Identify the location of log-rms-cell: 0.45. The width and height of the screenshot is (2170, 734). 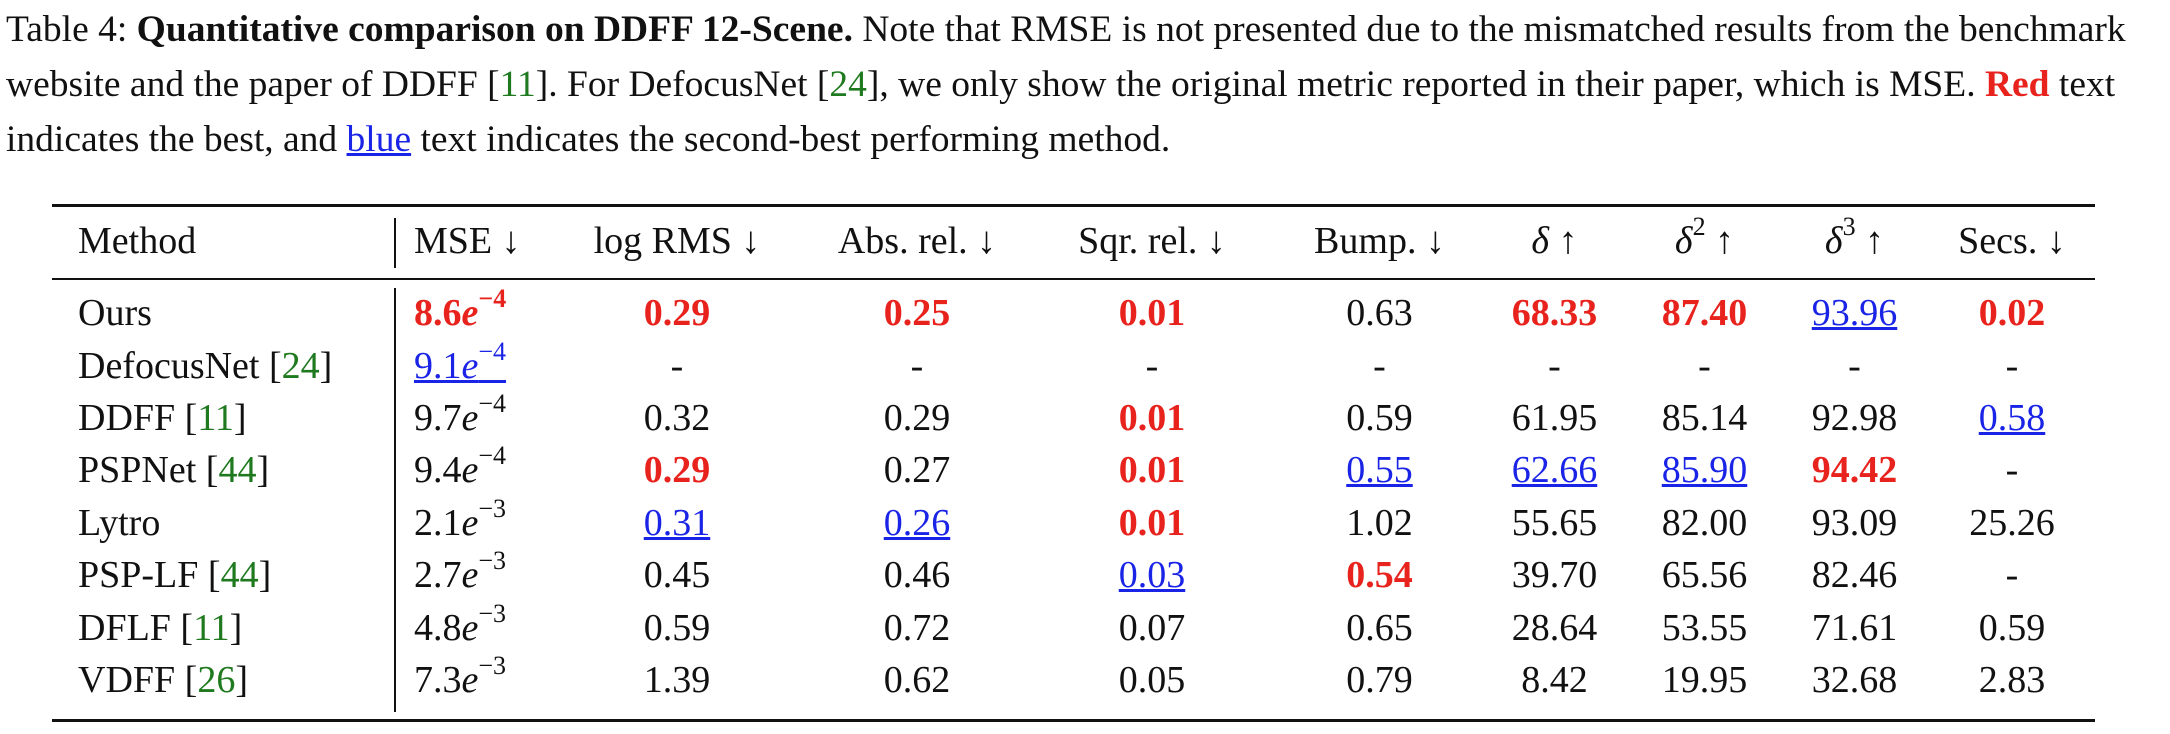
(677, 575).